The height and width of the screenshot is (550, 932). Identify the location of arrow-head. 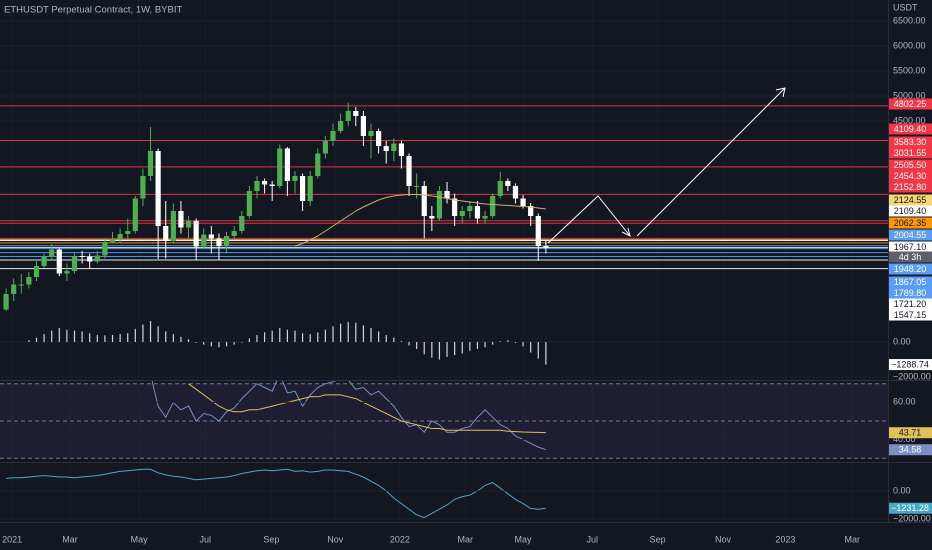
(626, 232).